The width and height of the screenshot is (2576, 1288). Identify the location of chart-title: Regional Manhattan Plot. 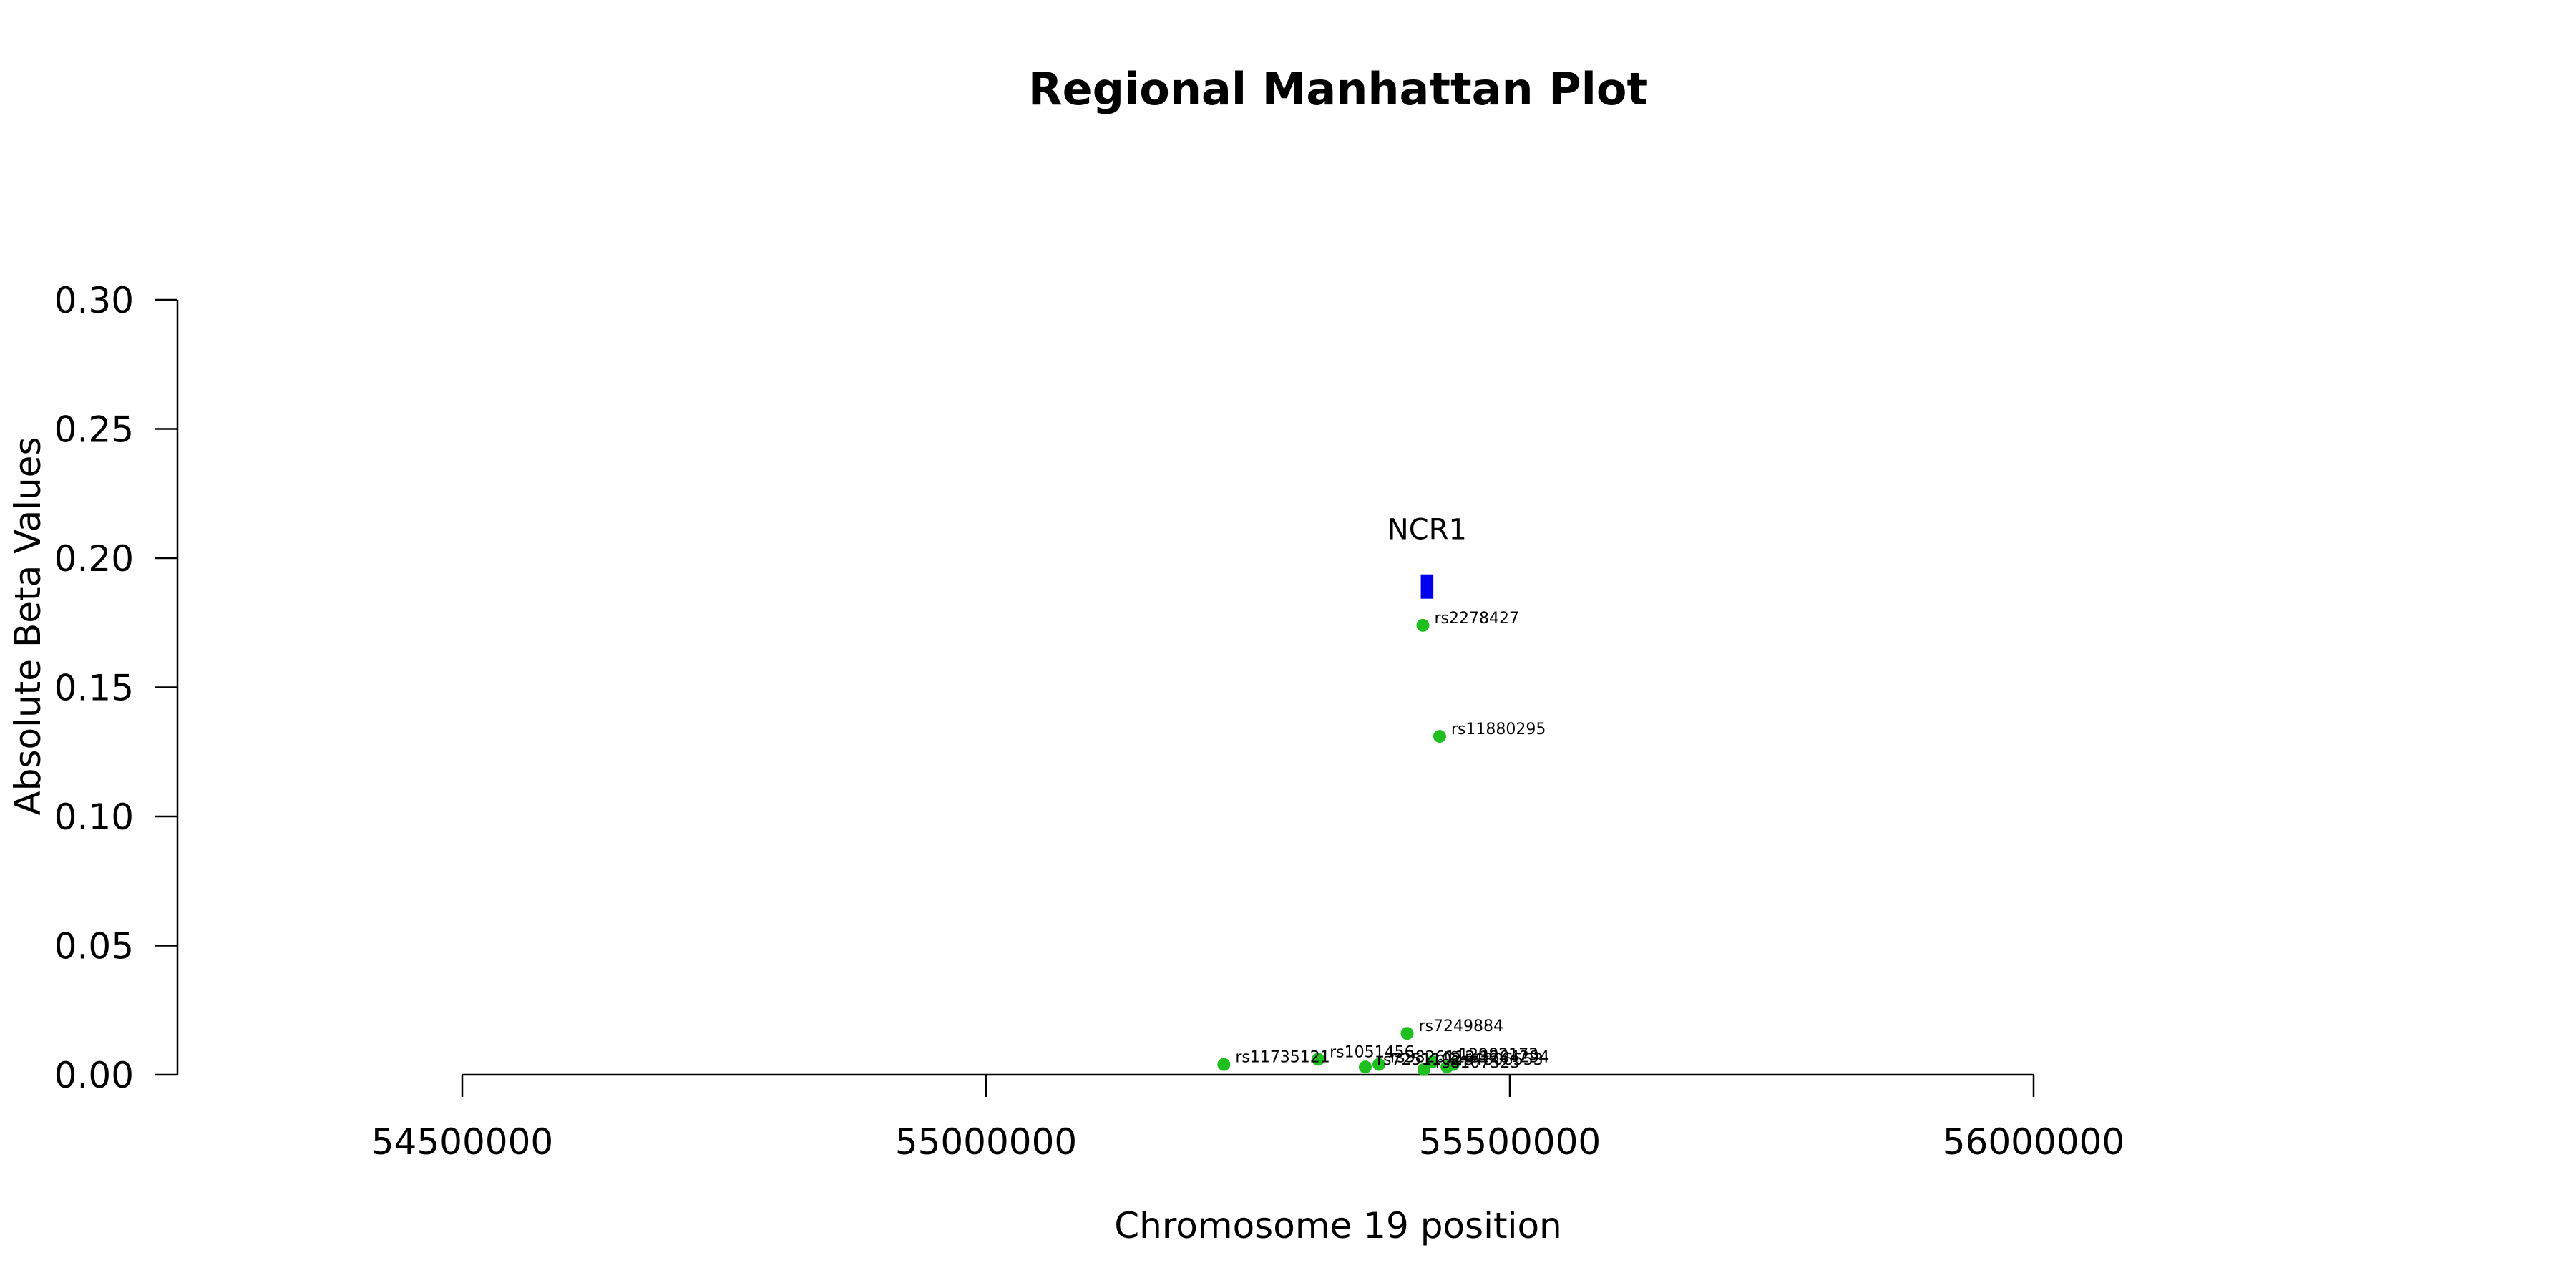
(1338, 89).